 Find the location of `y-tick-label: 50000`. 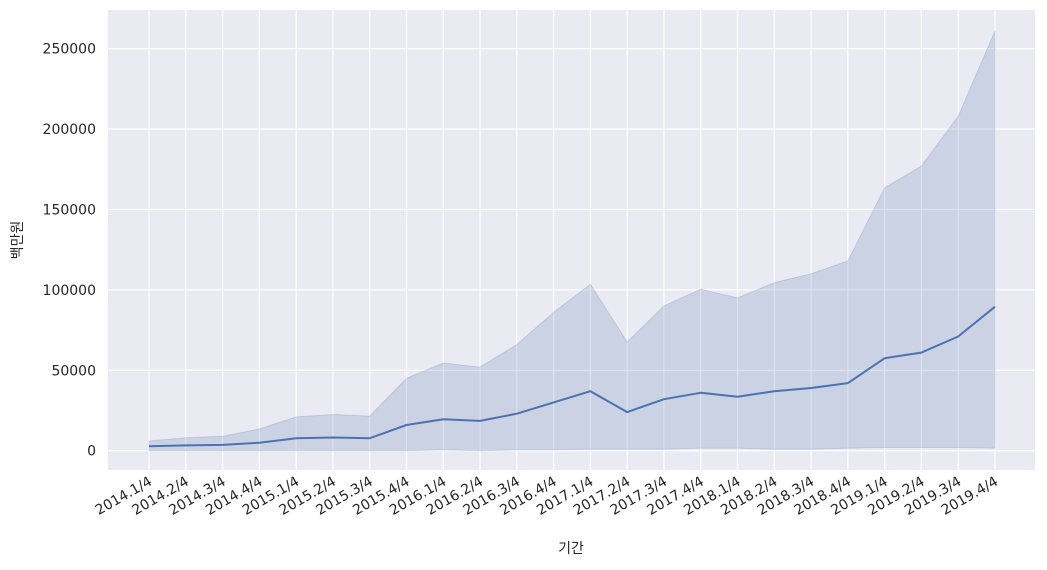

y-tick-label: 50000 is located at coordinates (73, 371).